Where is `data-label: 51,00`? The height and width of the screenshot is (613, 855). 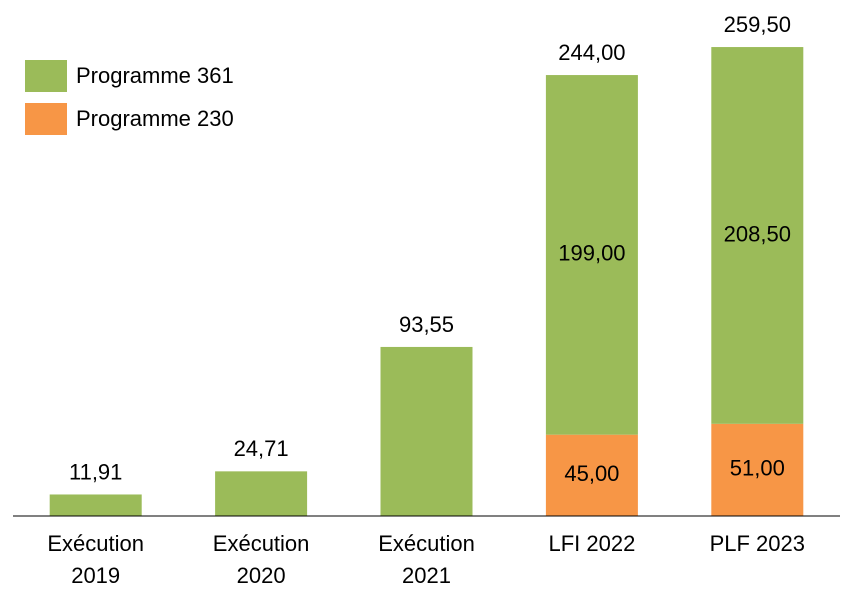
data-label: 51,00 is located at coordinates (757, 468).